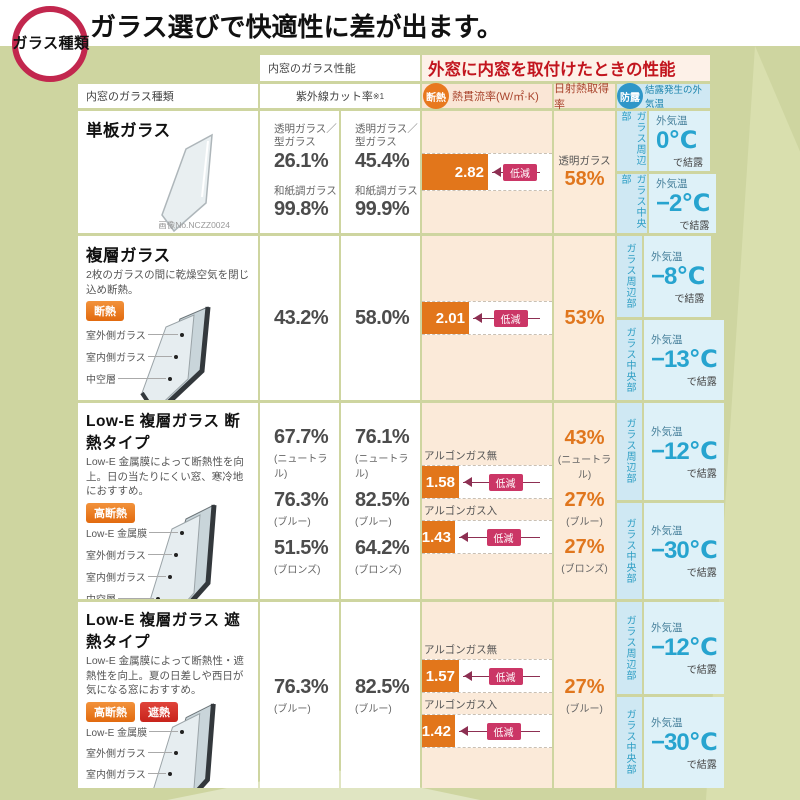 The image size is (800, 800). I want to click on glass-pane-diagram: 室外側ガラス 室内側ガラス 中空層 乾燥剤 画像No.NCZZ0009, so click(168, 353).